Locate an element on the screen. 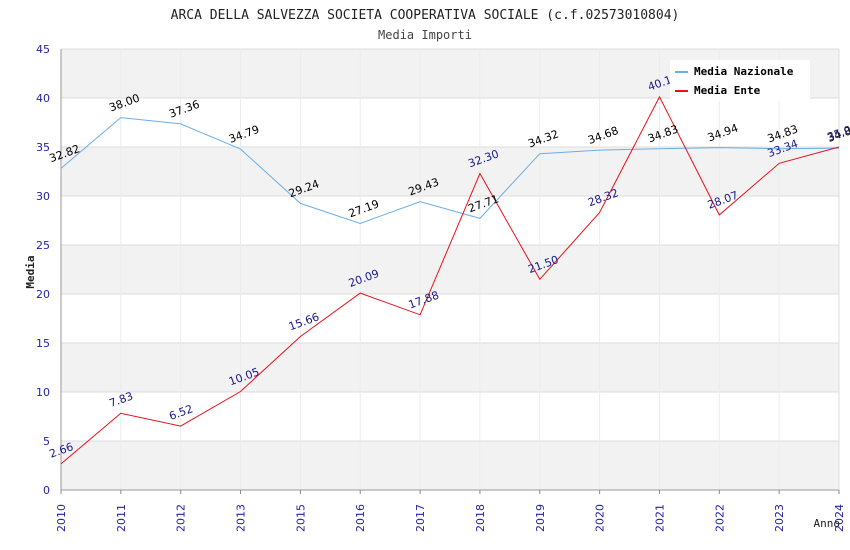  y-tick-label: 35 is located at coordinates (43, 147).